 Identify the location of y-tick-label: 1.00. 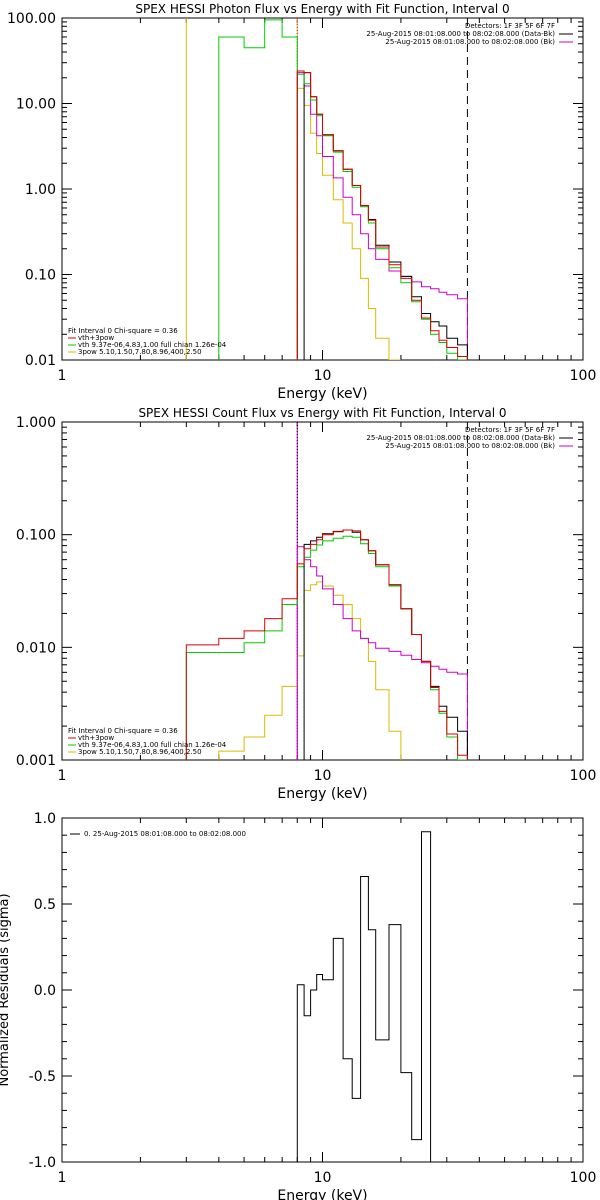
(40, 190).